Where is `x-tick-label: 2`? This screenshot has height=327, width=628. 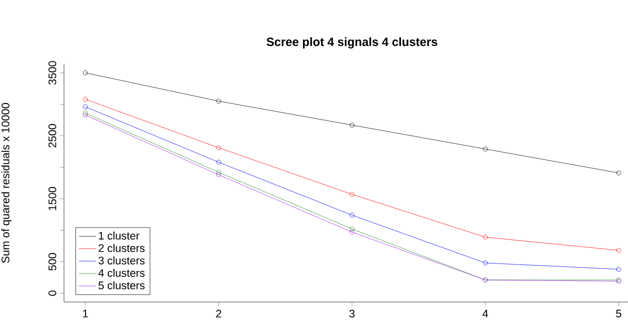
x-tick-label: 2 is located at coordinates (219, 314).